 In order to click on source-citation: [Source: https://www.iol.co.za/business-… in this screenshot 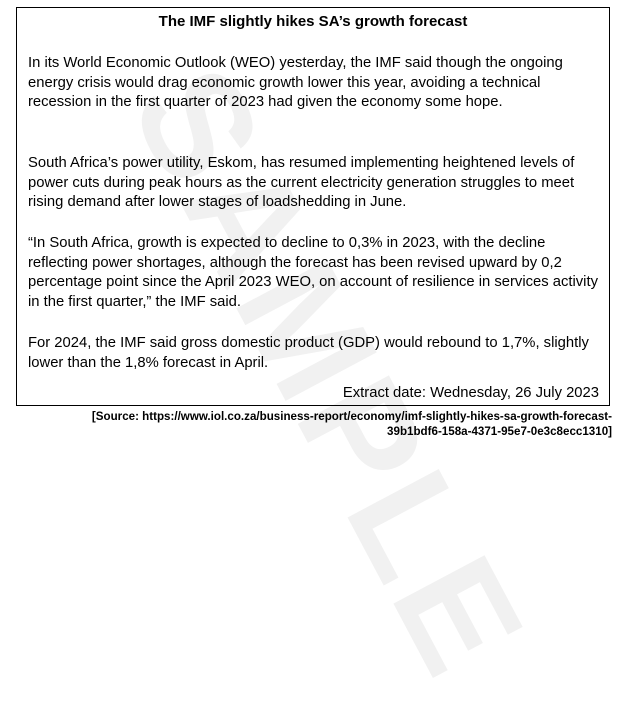, I will do `click(351, 424)`.